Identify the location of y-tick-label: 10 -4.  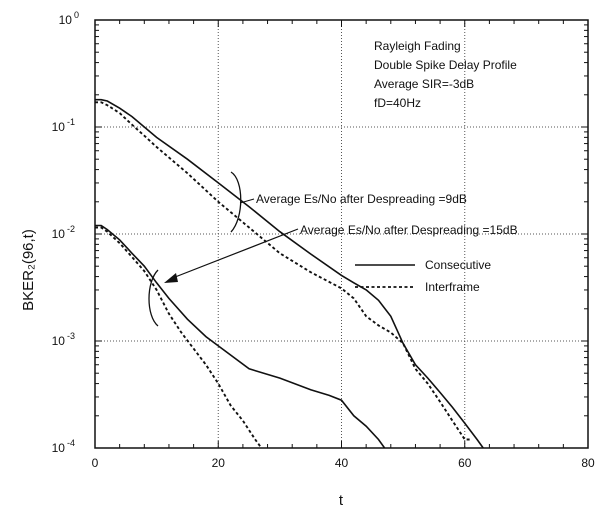
(63, 446).